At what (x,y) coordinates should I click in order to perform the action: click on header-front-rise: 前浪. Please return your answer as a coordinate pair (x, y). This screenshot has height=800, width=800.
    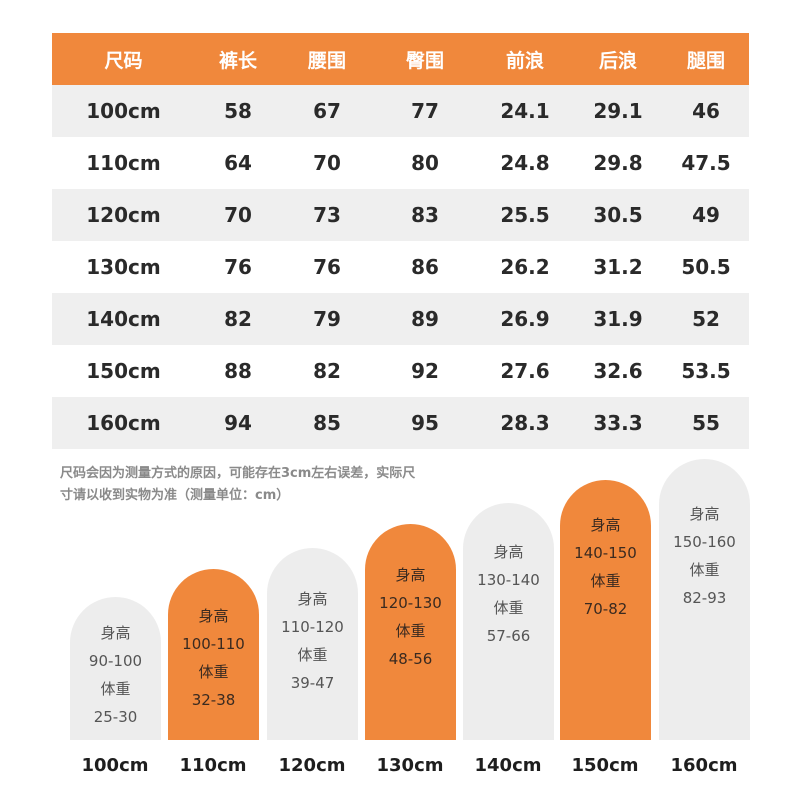
    Looking at the image, I should click on (524, 60).